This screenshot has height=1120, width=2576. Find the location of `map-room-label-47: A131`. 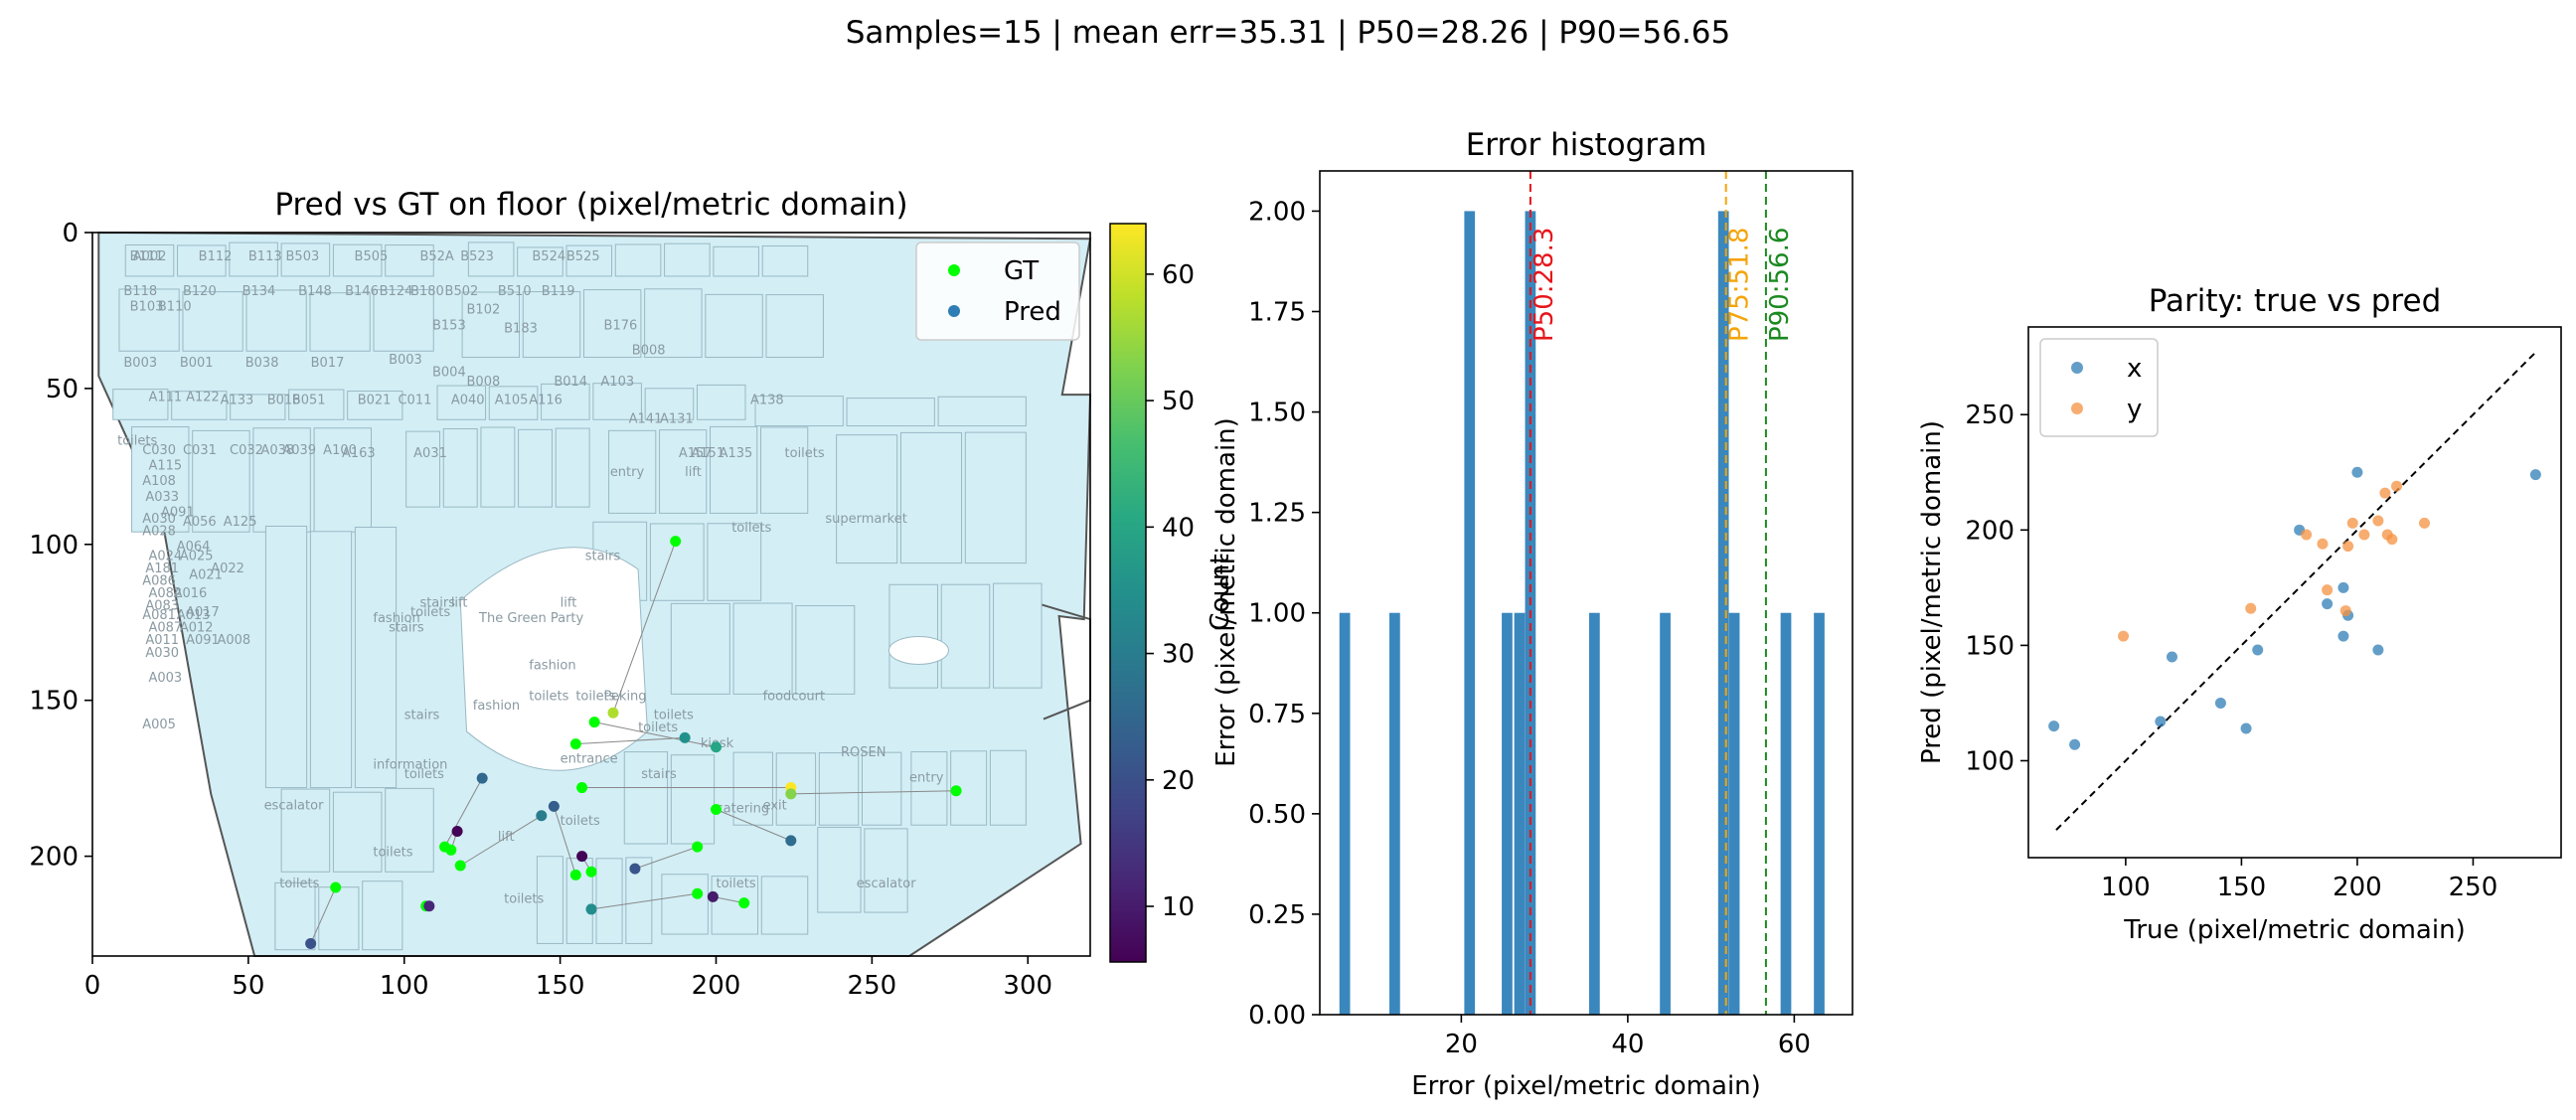

map-room-label-47: A131 is located at coordinates (677, 418).